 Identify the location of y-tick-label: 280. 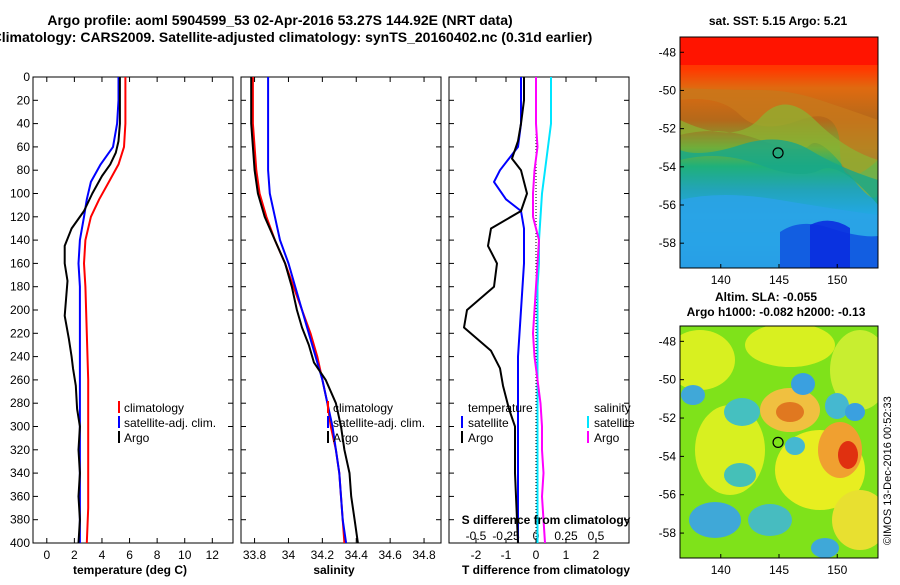
(20, 403).